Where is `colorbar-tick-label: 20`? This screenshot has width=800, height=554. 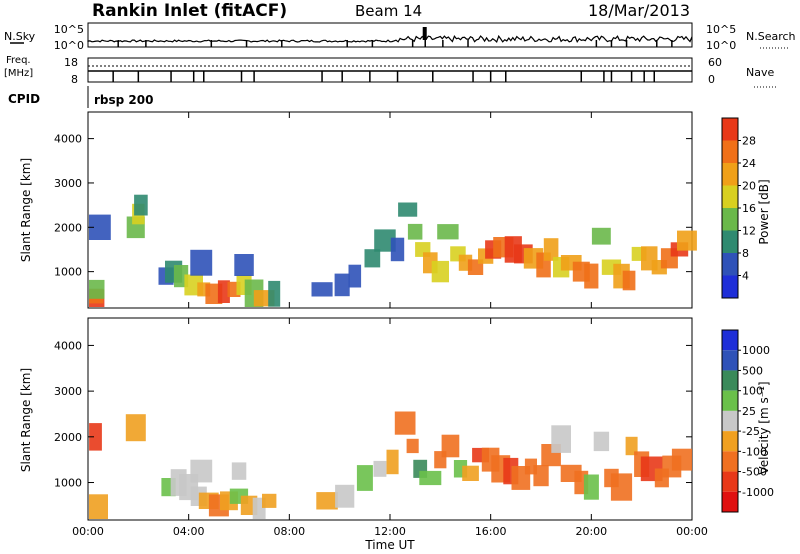
colorbar-tick-label: 20 is located at coordinates (749, 186).